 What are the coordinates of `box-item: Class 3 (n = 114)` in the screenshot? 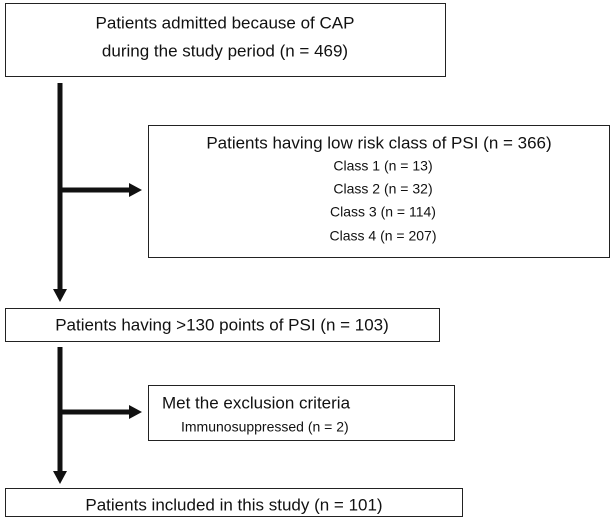 It's located at (383, 212).